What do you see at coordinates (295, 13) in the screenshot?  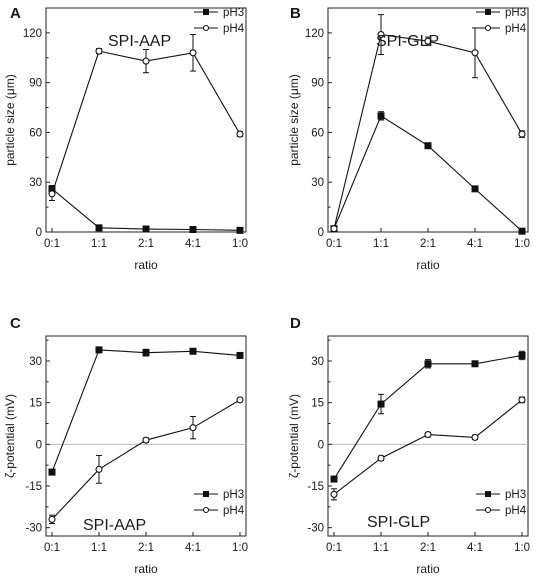 I see `panel-letter: B` at bounding box center [295, 13].